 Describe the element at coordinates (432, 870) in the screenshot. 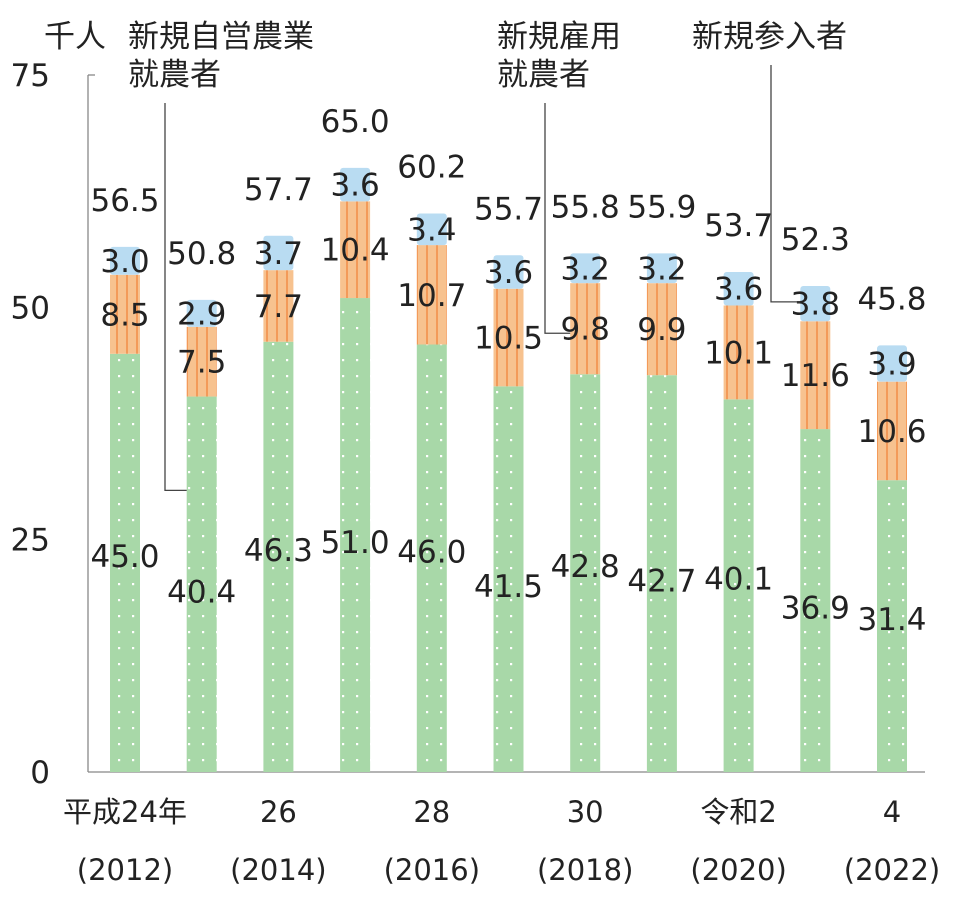

I see `x-tick-year: (2016)` at that location.